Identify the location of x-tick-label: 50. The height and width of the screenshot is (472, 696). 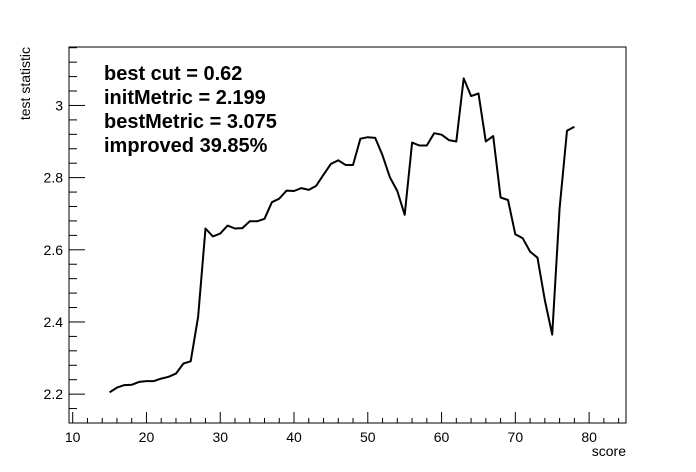
(368, 437).